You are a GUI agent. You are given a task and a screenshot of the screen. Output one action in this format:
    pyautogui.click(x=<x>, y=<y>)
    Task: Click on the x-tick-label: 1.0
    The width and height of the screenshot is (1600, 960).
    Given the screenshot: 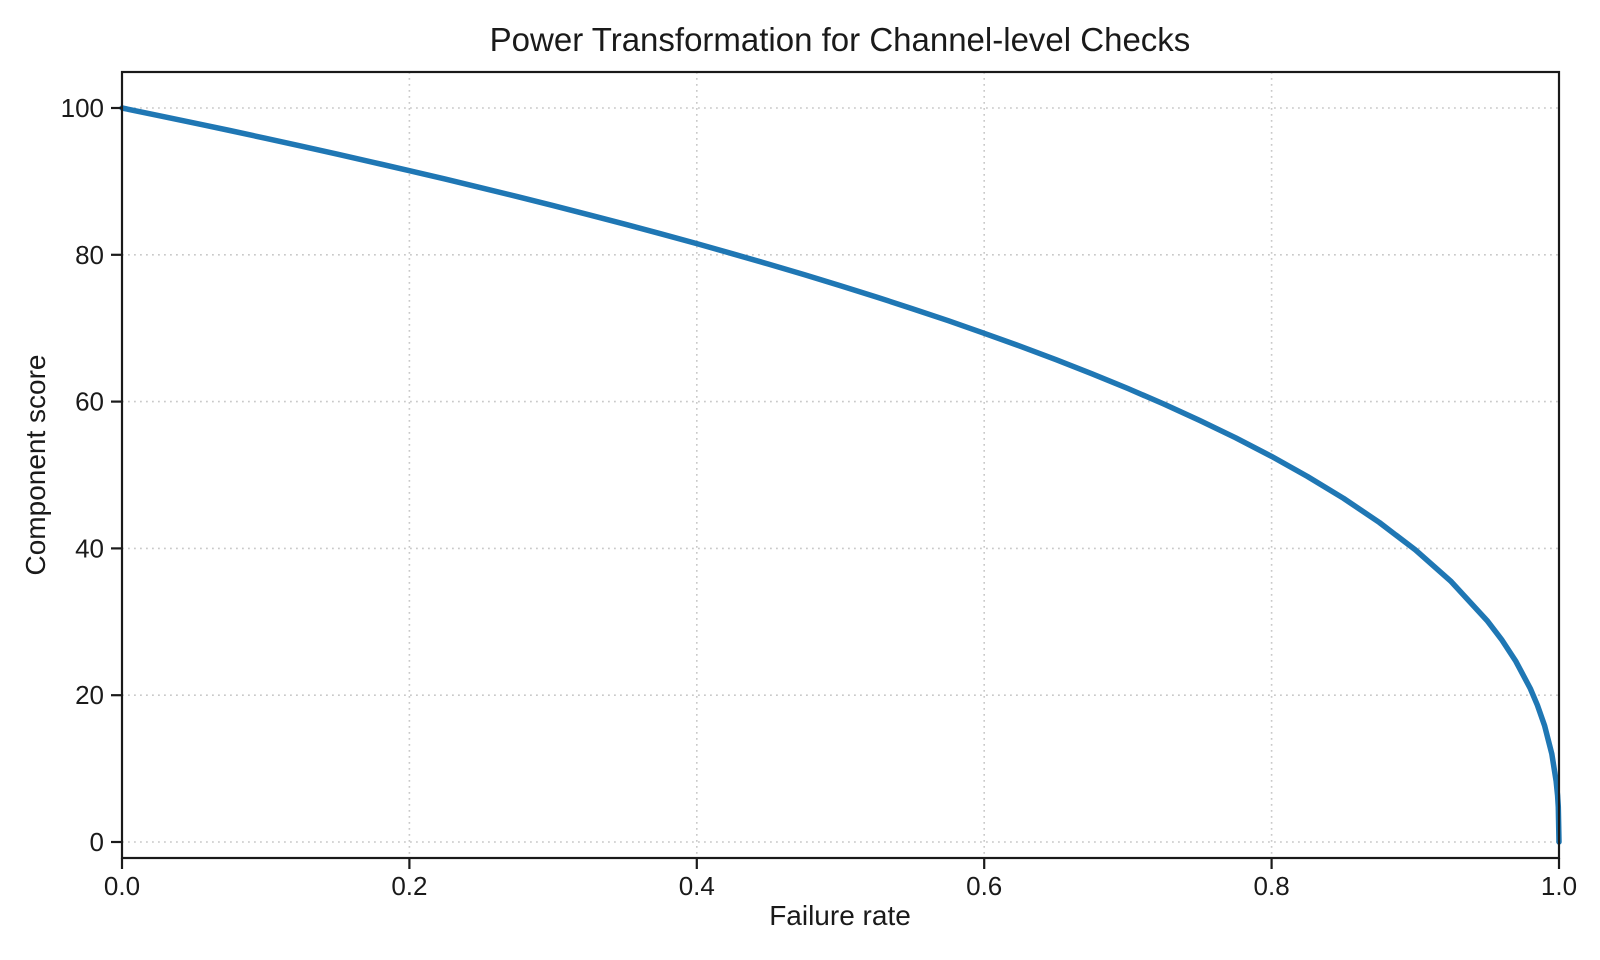 What is the action you would take?
    pyautogui.click(x=1559, y=886)
    